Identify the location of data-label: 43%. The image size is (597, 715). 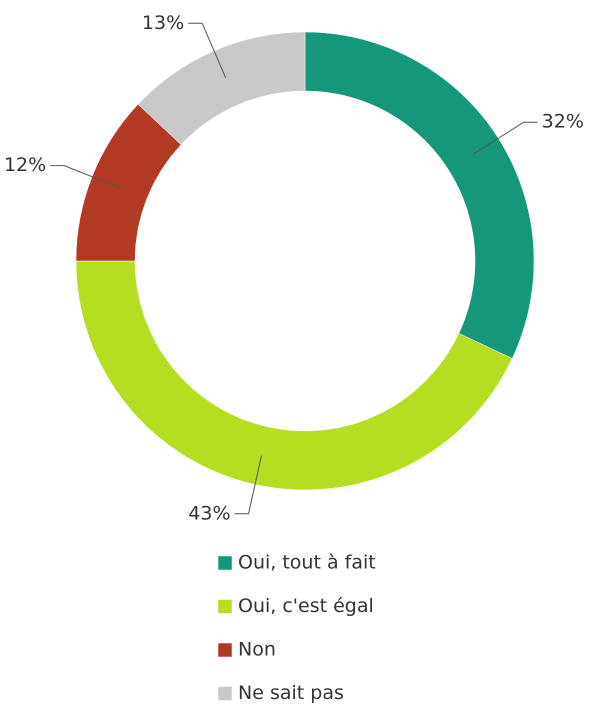
(209, 513).